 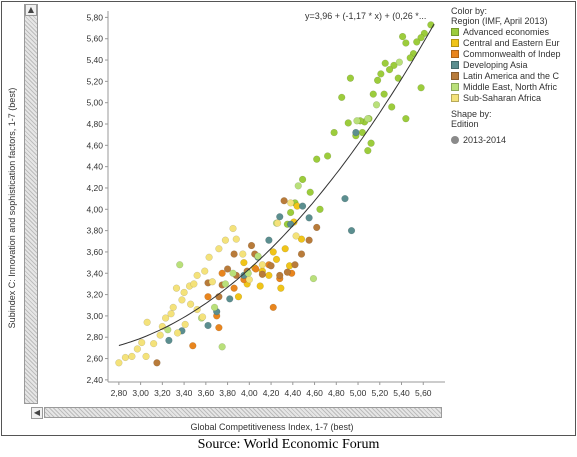 What do you see at coordinates (514, 139) in the screenshot?
I see `legend-shape-item: 2013-2014` at bounding box center [514, 139].